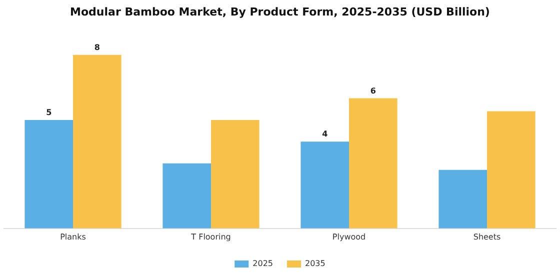  What do you see at coordinates (373, 91) in the screenshot?
I see `data-label: 6` at bounding box center [373, 91].